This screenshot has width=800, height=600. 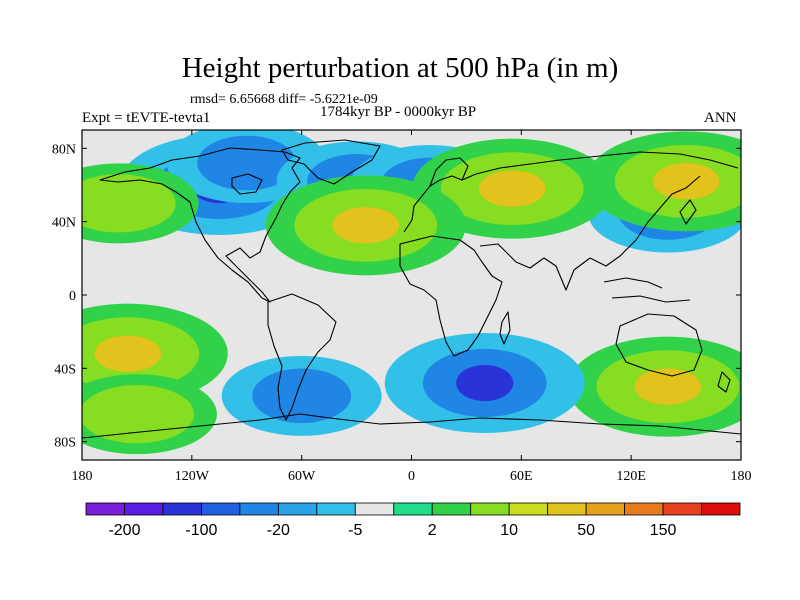 I want to click on coast-south-america, so click(x=302, y=357).